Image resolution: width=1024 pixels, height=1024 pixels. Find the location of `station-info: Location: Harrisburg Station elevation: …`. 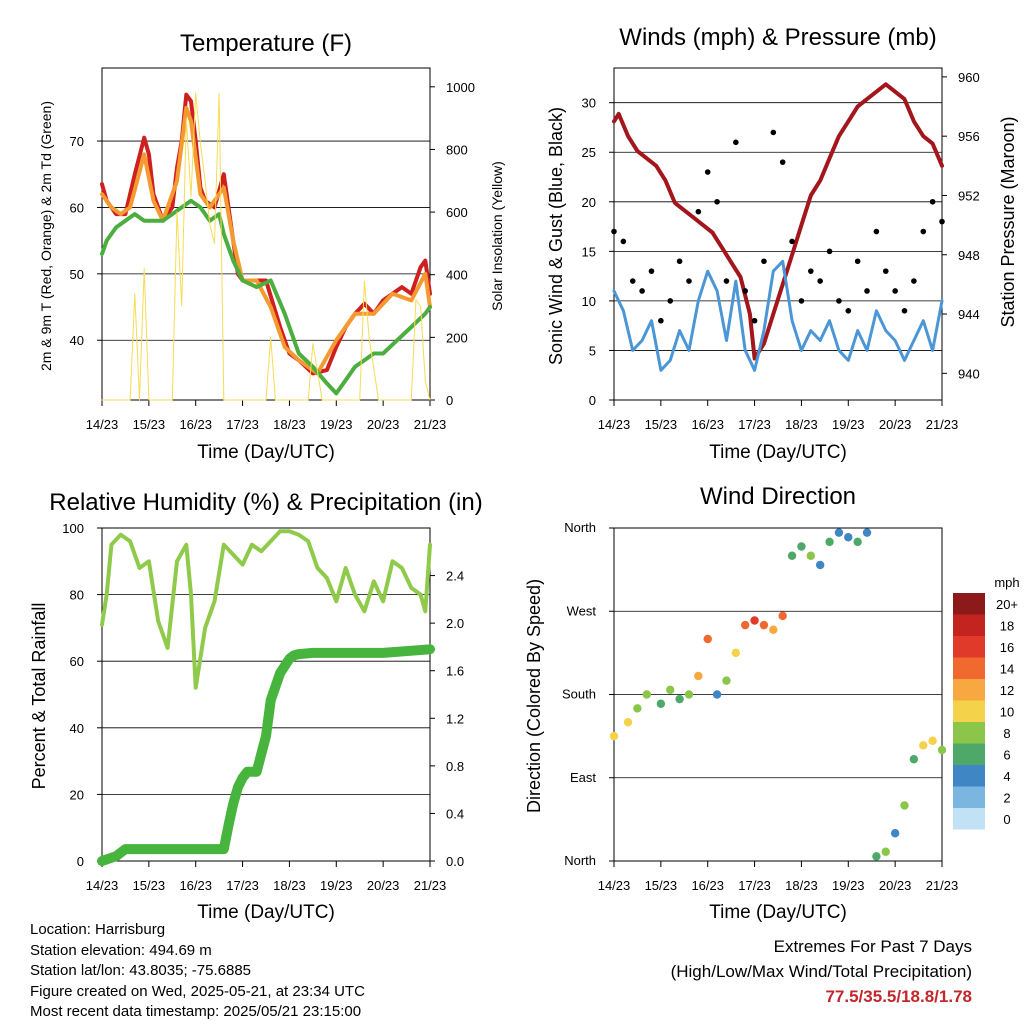

station-info: Location: Harrisburg Station elevation: … is located at coordinates (197, 971).